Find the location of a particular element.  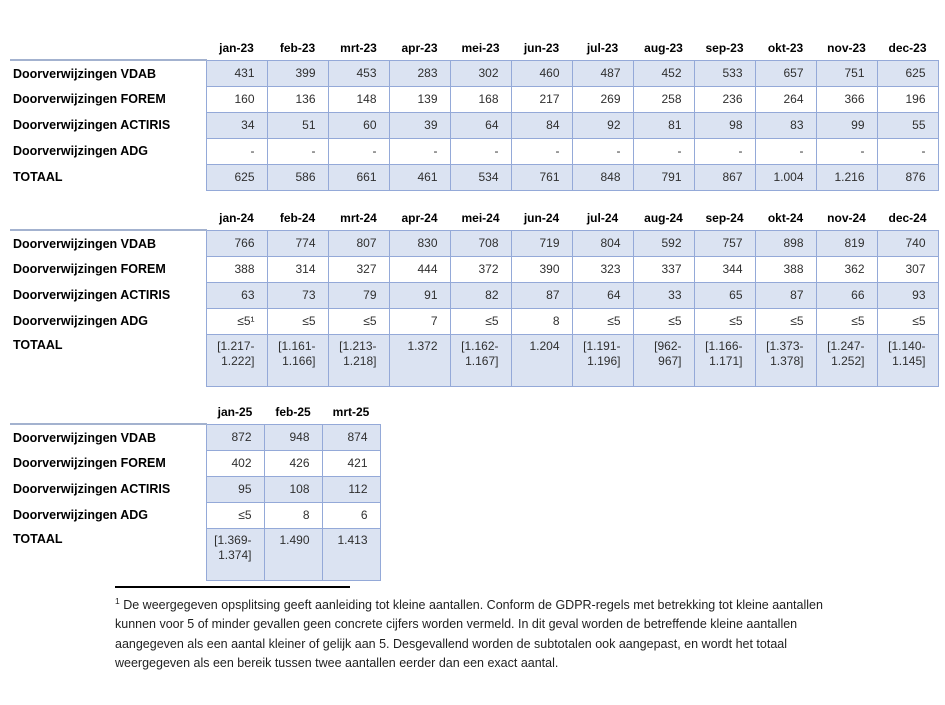

column-header-feb-25: feb-25 is located at coordinates (293, 412).